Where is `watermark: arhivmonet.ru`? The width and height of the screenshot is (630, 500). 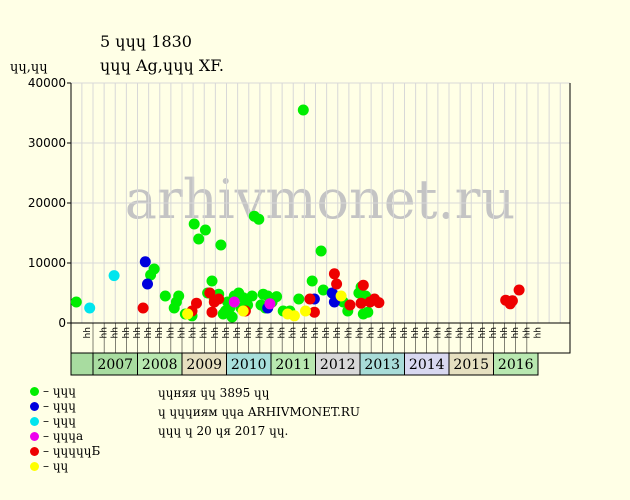 watermark: arhivmonet.ru is located at coordinates (320, 199).